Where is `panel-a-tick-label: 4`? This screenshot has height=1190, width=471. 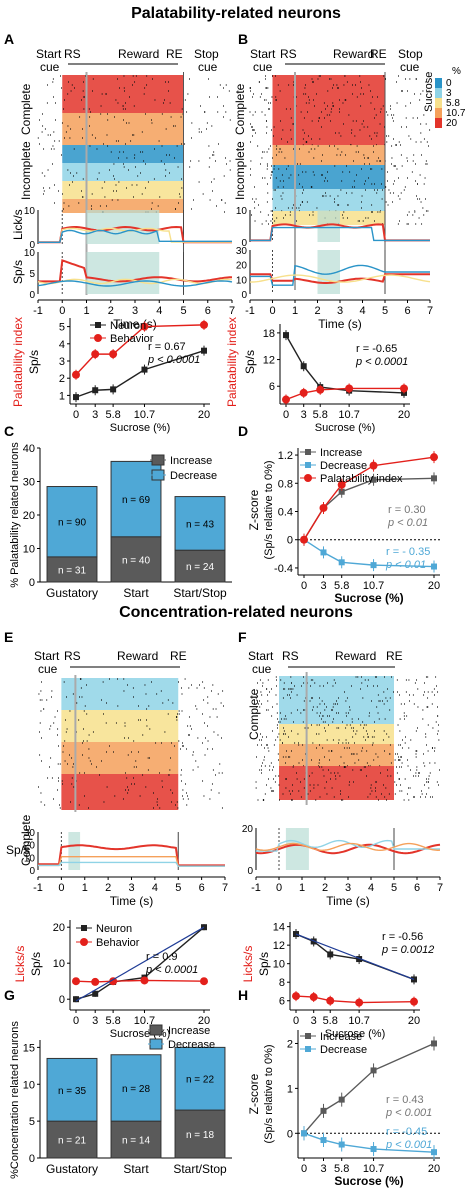 panel-a-tick-label: 4 is located at coordinates (159, 311).